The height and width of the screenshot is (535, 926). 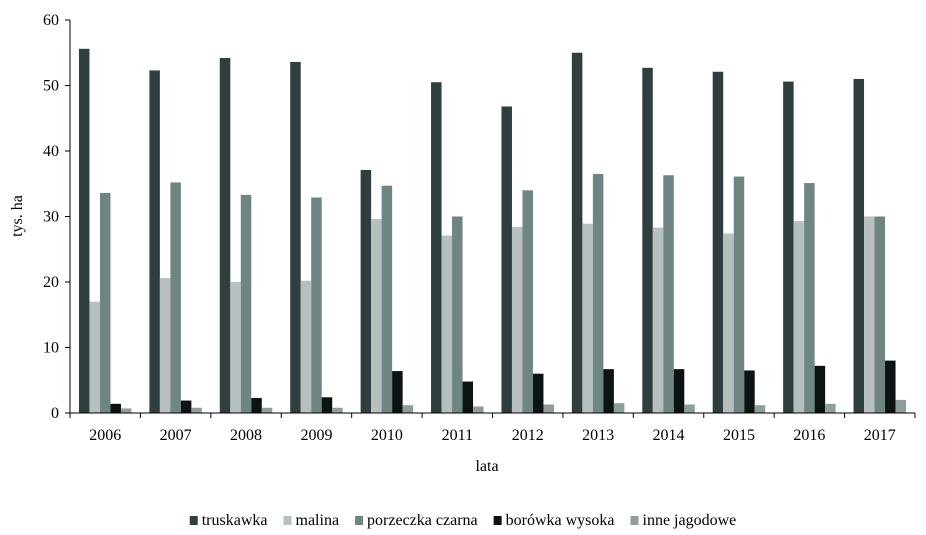 What do you see at coordinates (256, 405) in the screenshot?
I see `bar-borówka-wysoka-2008` at bounding box center [256, 405].